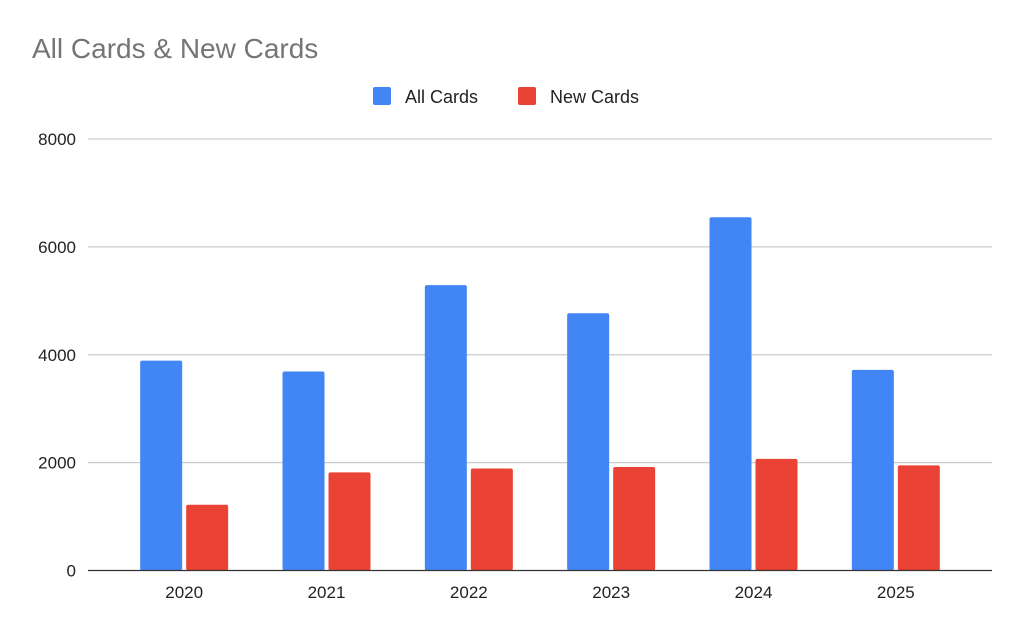 Image resolution: width=1024 pixels, height=632 pixels. I want to click on x-tick-label: 2022, so click(469, 592).